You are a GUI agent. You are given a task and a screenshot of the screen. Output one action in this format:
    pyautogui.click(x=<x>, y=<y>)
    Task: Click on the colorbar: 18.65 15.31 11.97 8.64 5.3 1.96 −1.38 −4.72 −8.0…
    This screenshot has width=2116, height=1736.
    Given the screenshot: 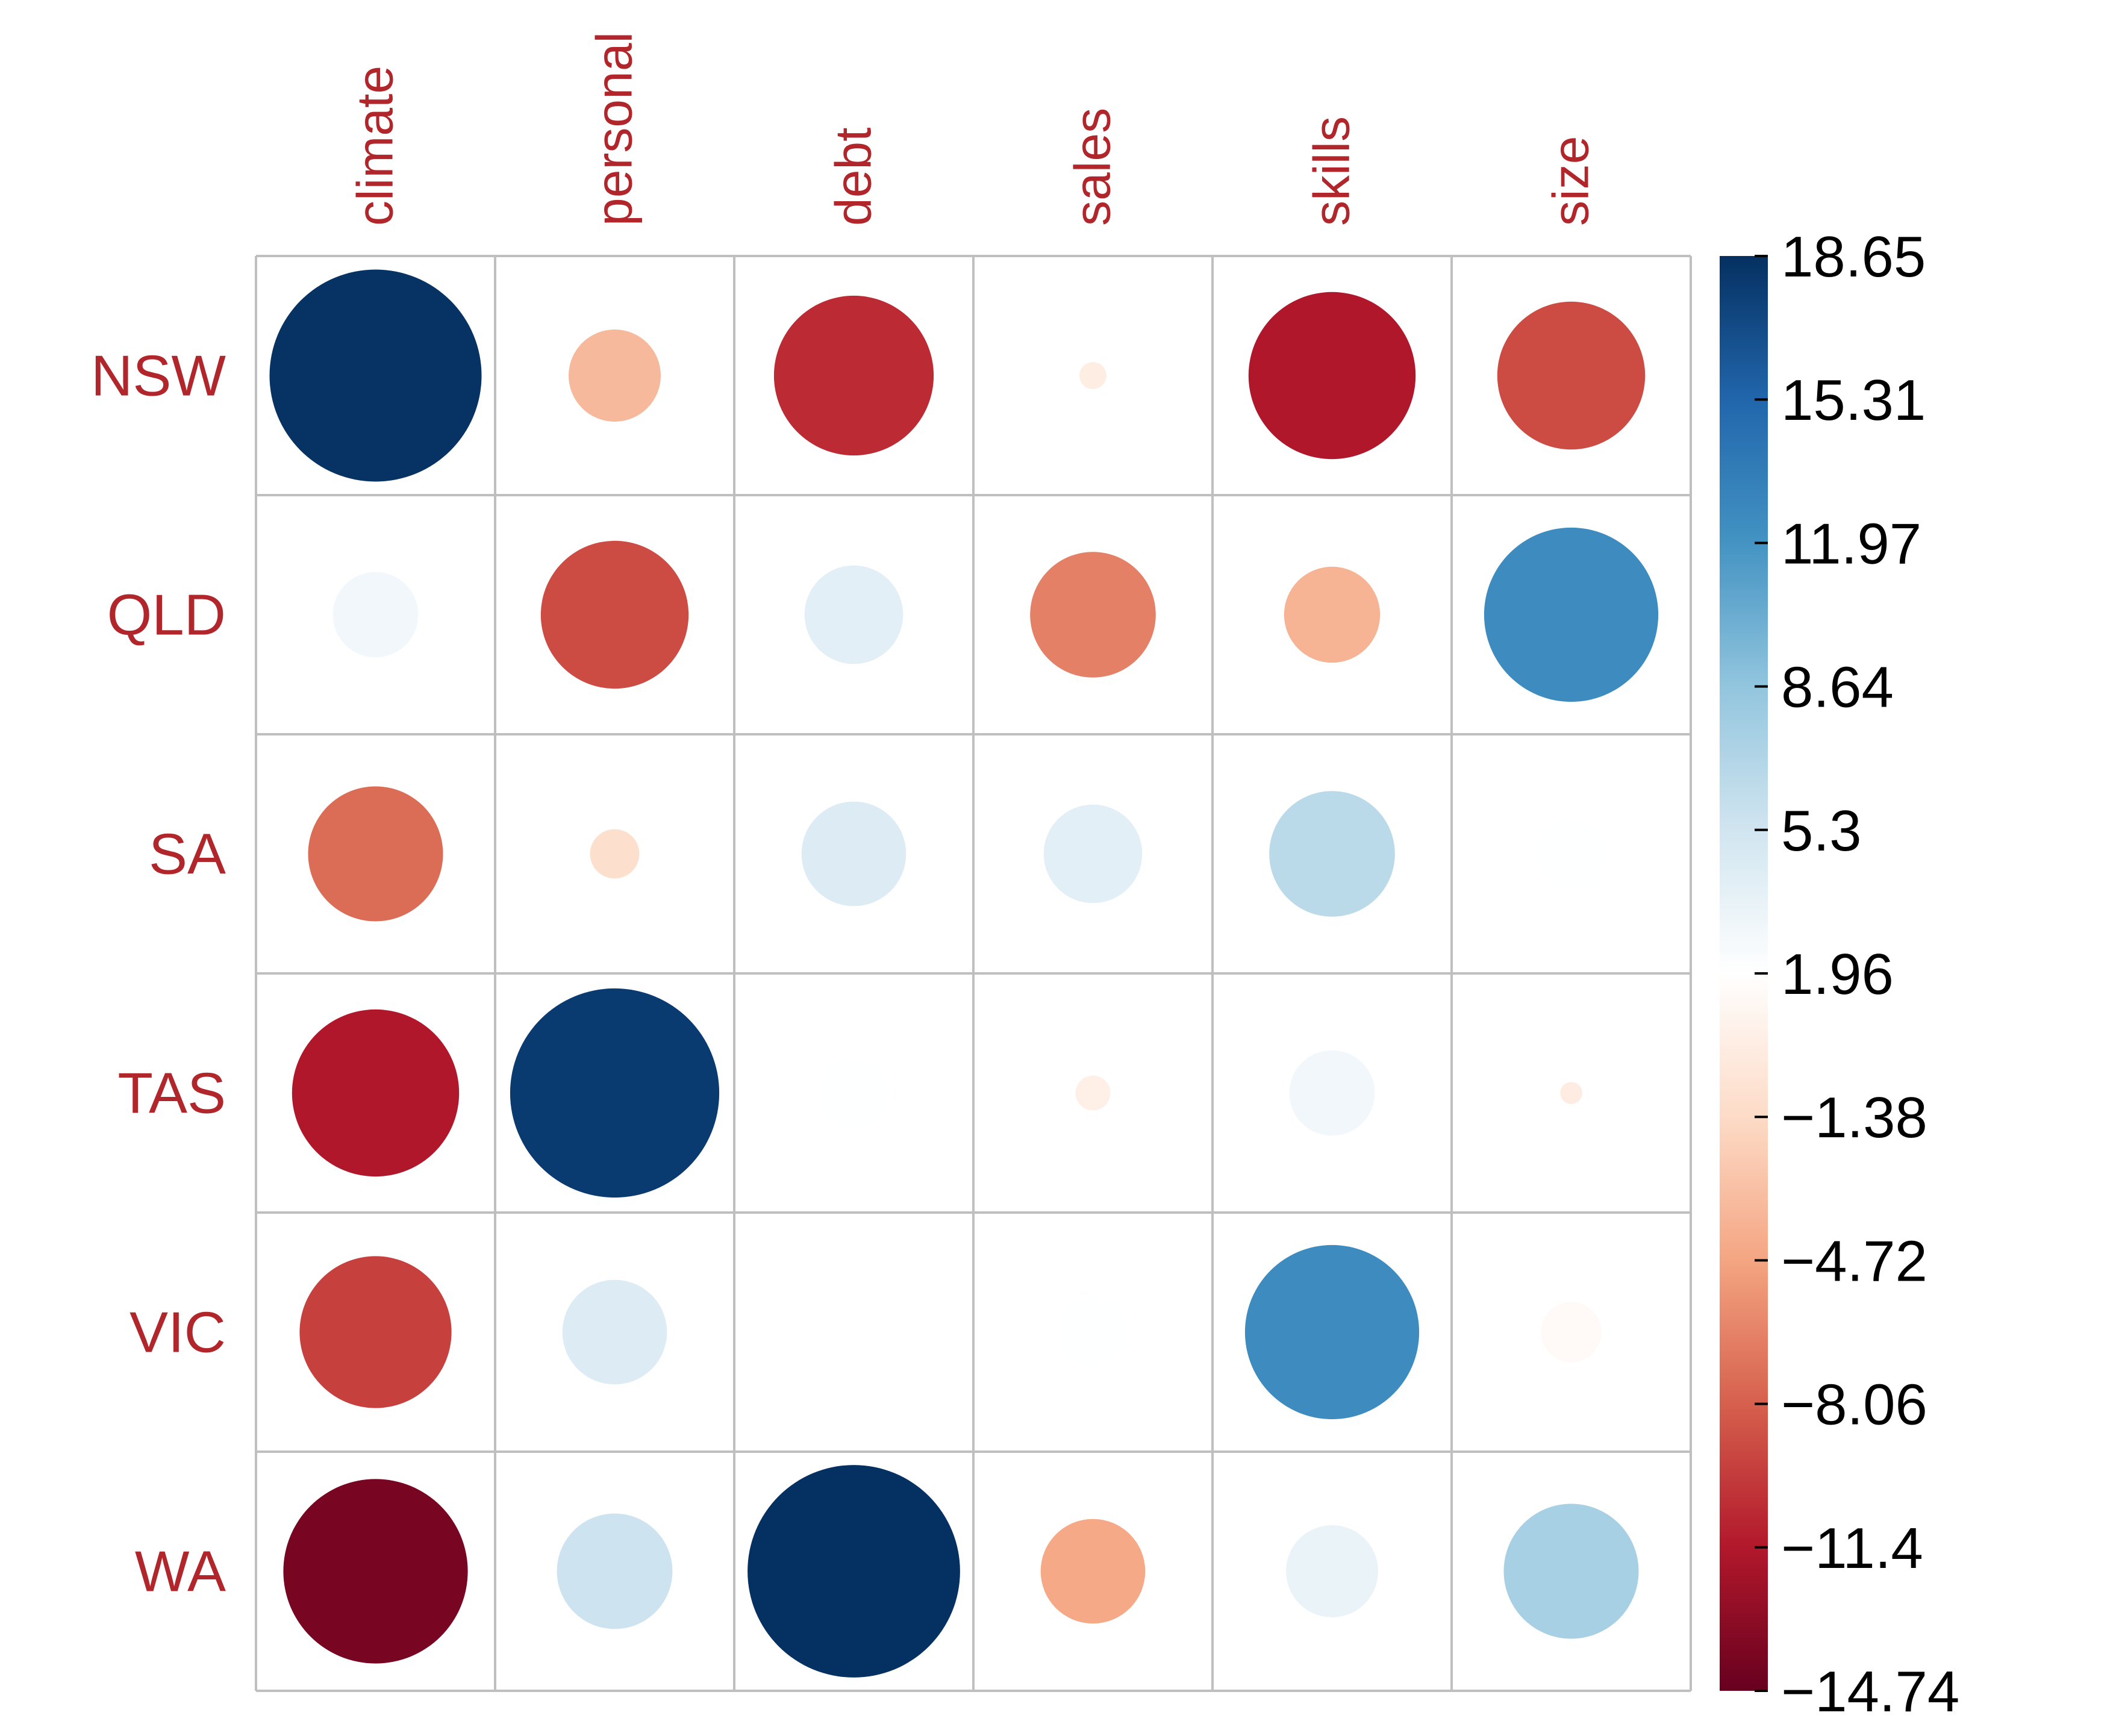 What is the action you would take?
    pyautogui.click(x=1839, y=974)
    